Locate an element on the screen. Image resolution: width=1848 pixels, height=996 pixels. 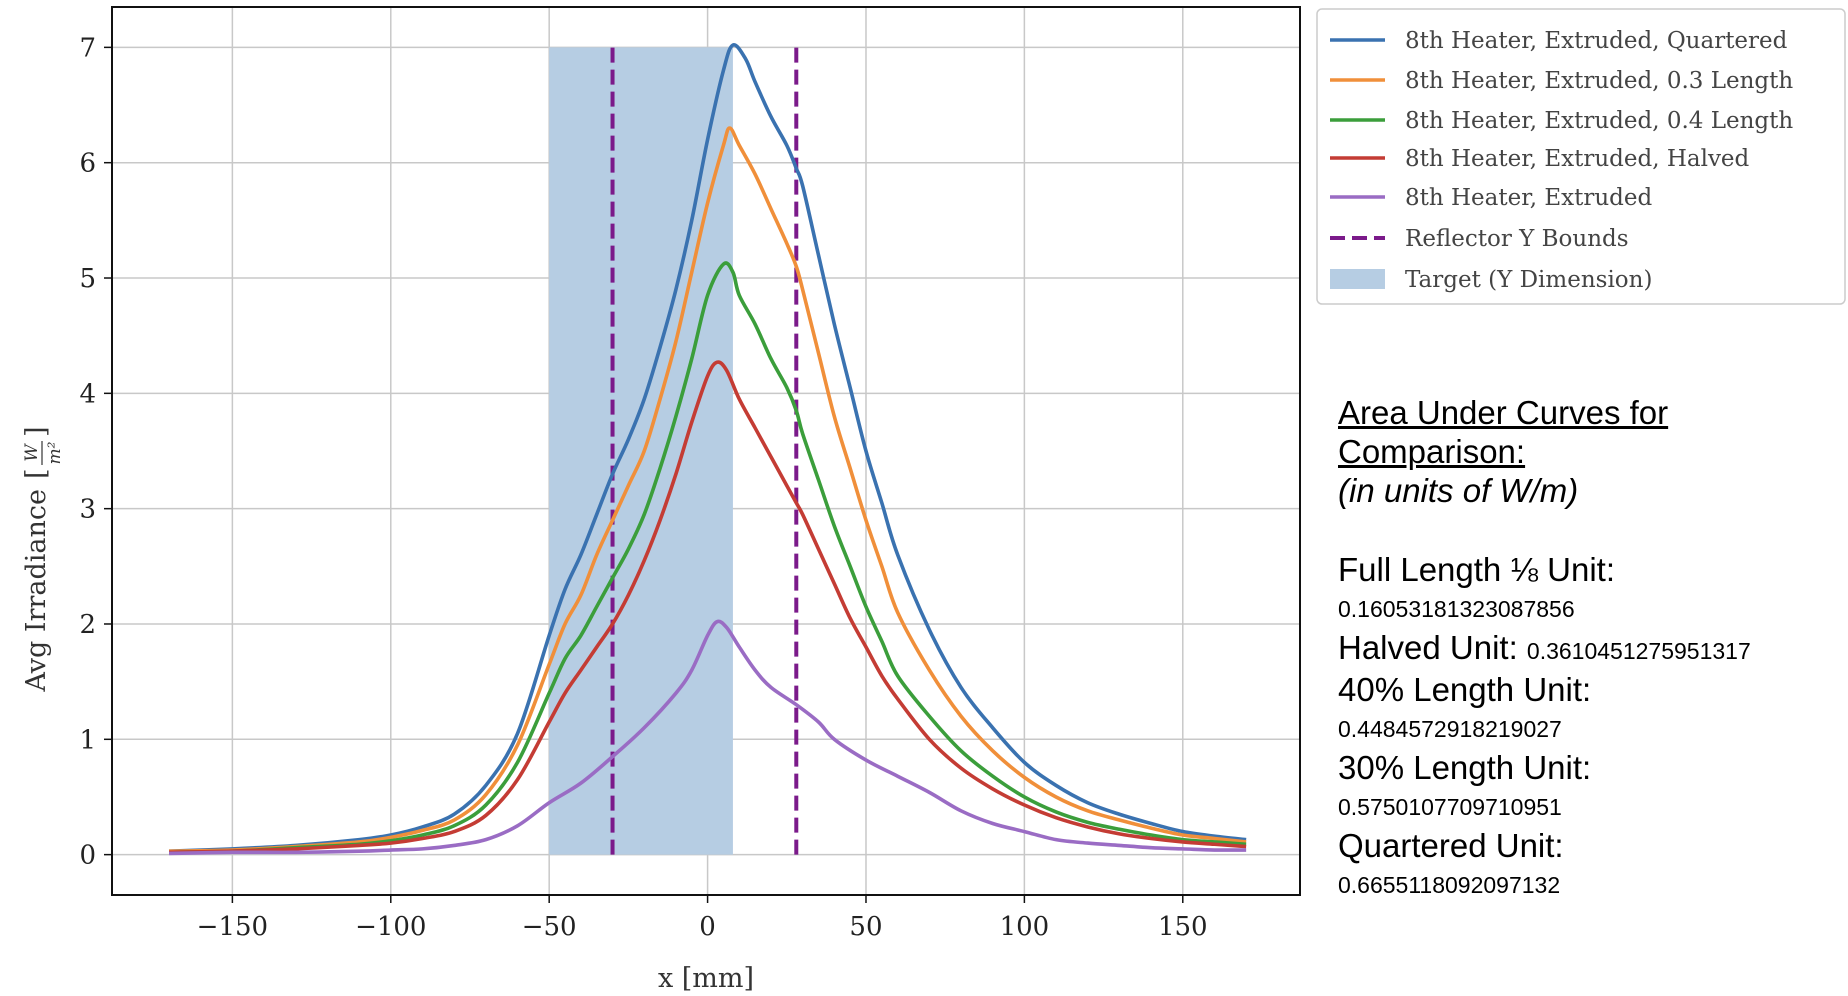
notes-spacer is located at coordinates (1590, 530).